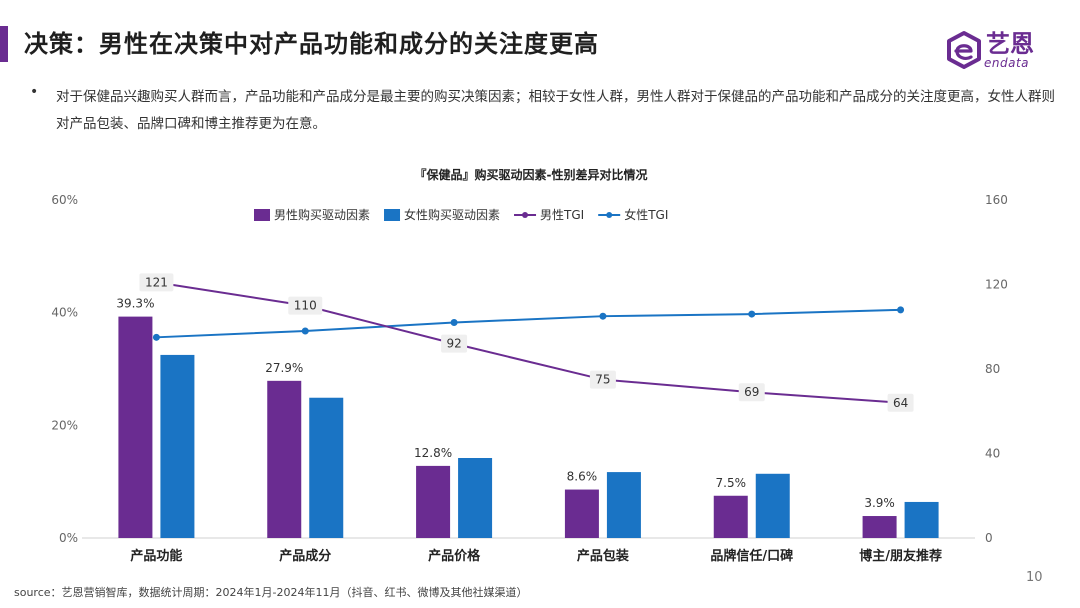 The width and height of the screenshot is (1080, 608). I want to click on male-tgi-value-label: 64, so click(900, 403).